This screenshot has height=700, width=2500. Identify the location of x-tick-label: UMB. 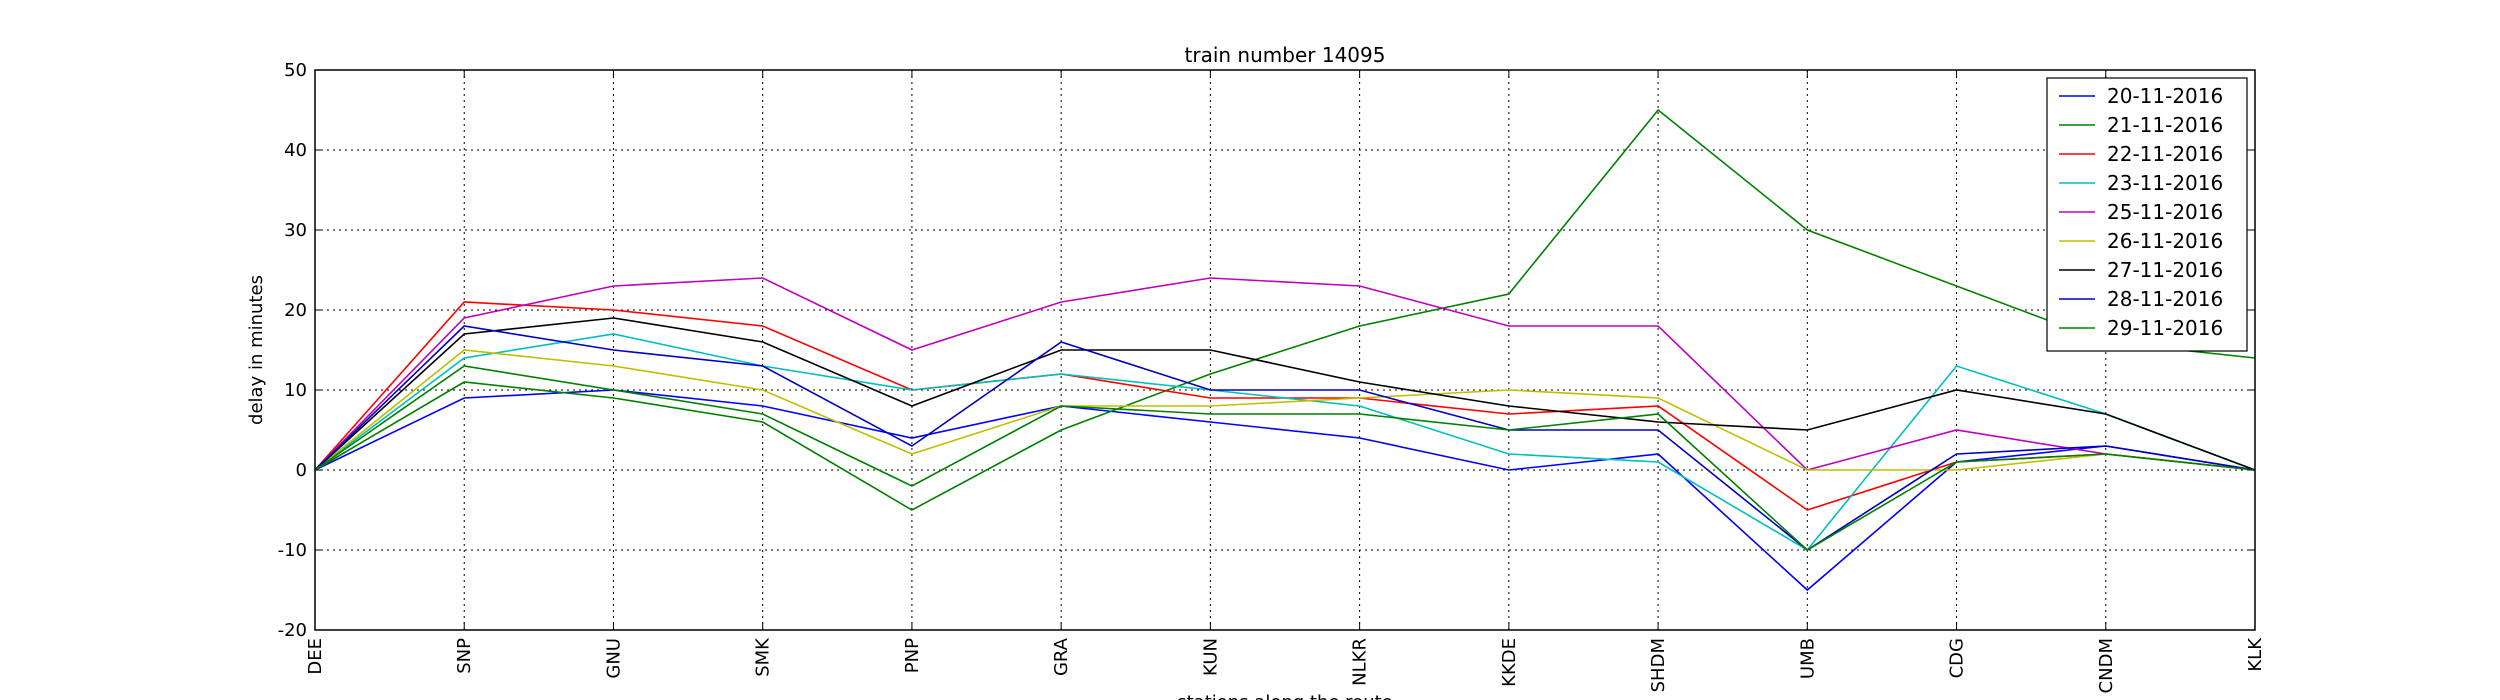
(1807, 658).